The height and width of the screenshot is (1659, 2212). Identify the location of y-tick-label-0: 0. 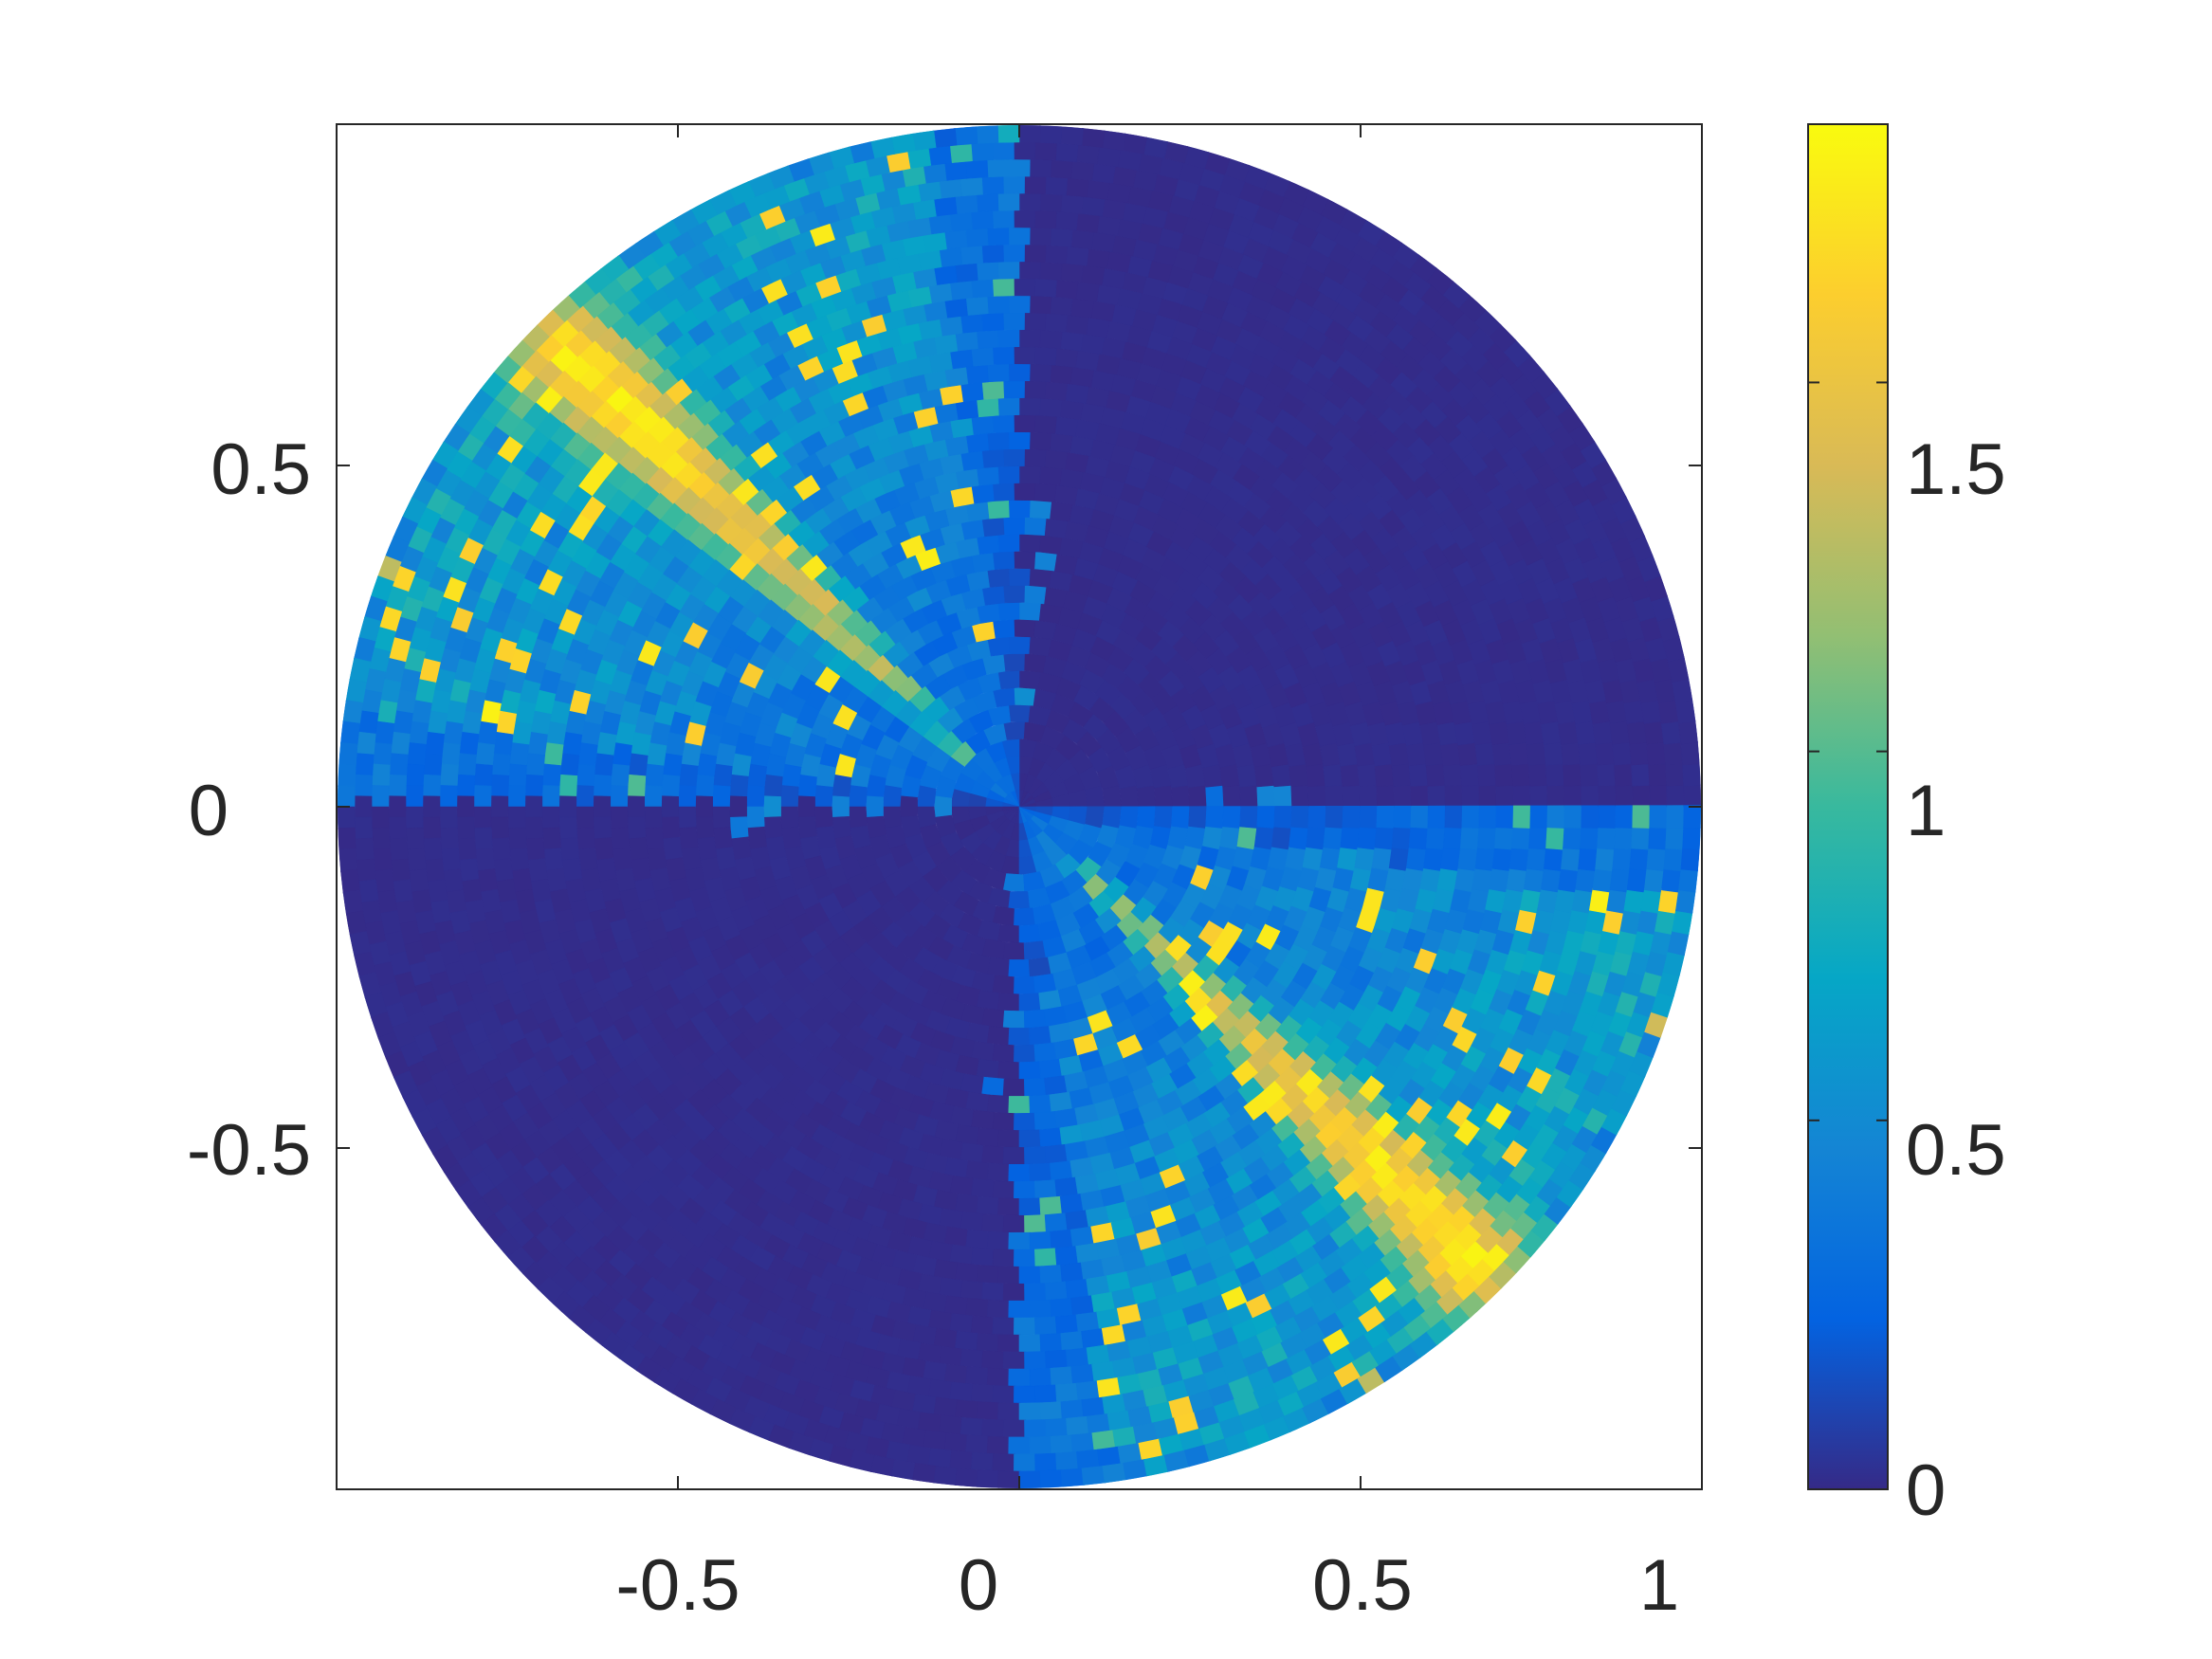
(209, 811).